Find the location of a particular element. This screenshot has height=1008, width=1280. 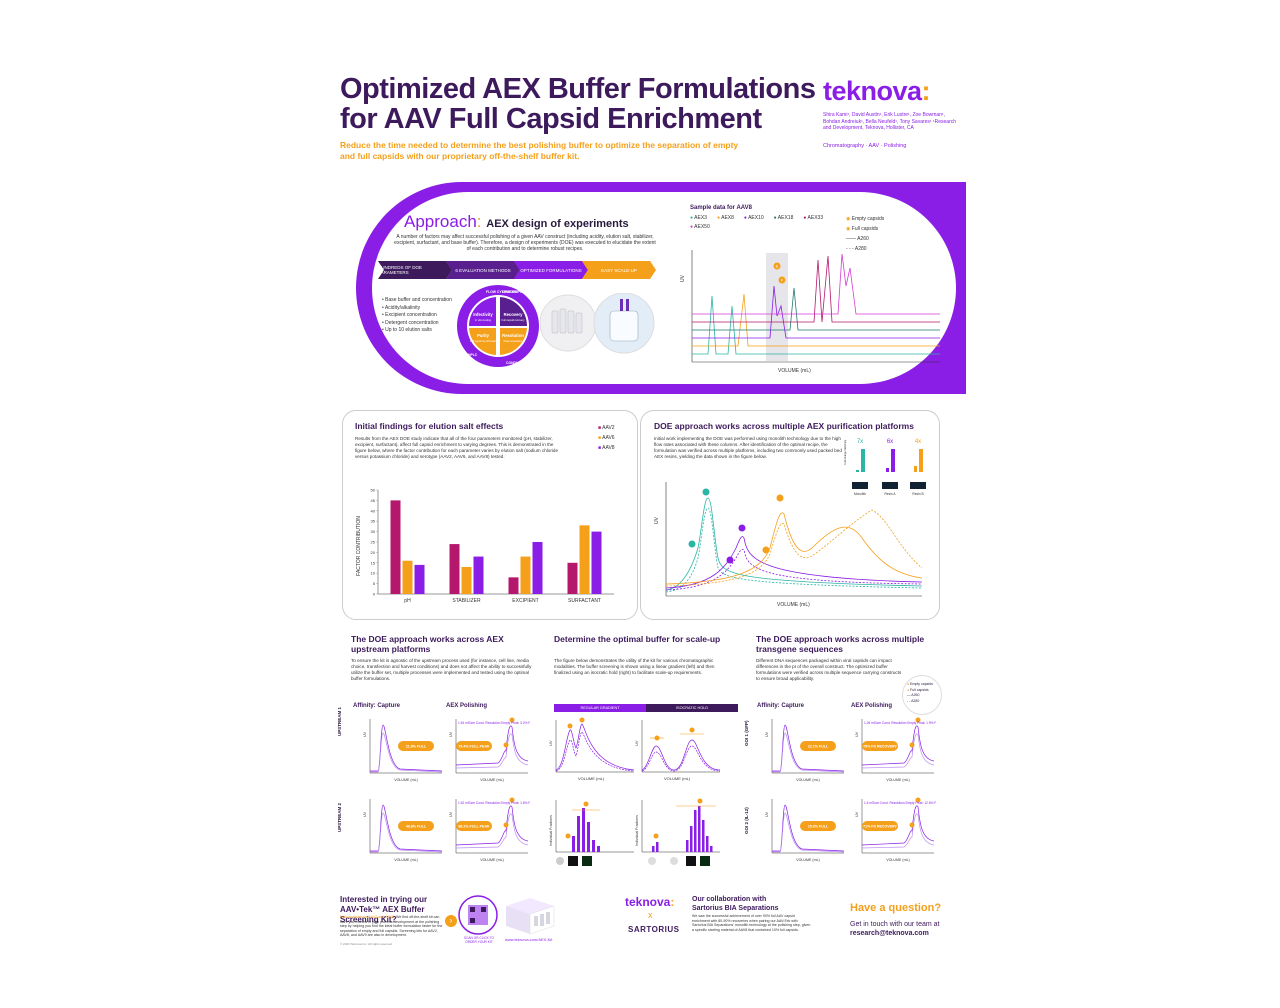

y-tick-label: 10 is located at coordinates (373, 573).